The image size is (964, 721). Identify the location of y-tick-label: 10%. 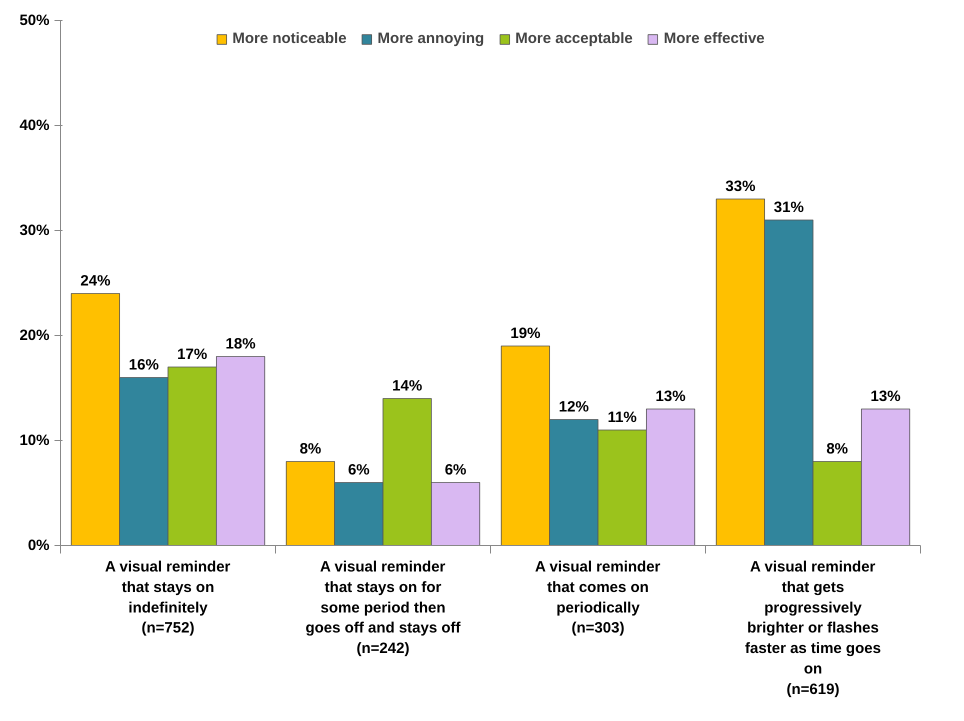
(34, 440).